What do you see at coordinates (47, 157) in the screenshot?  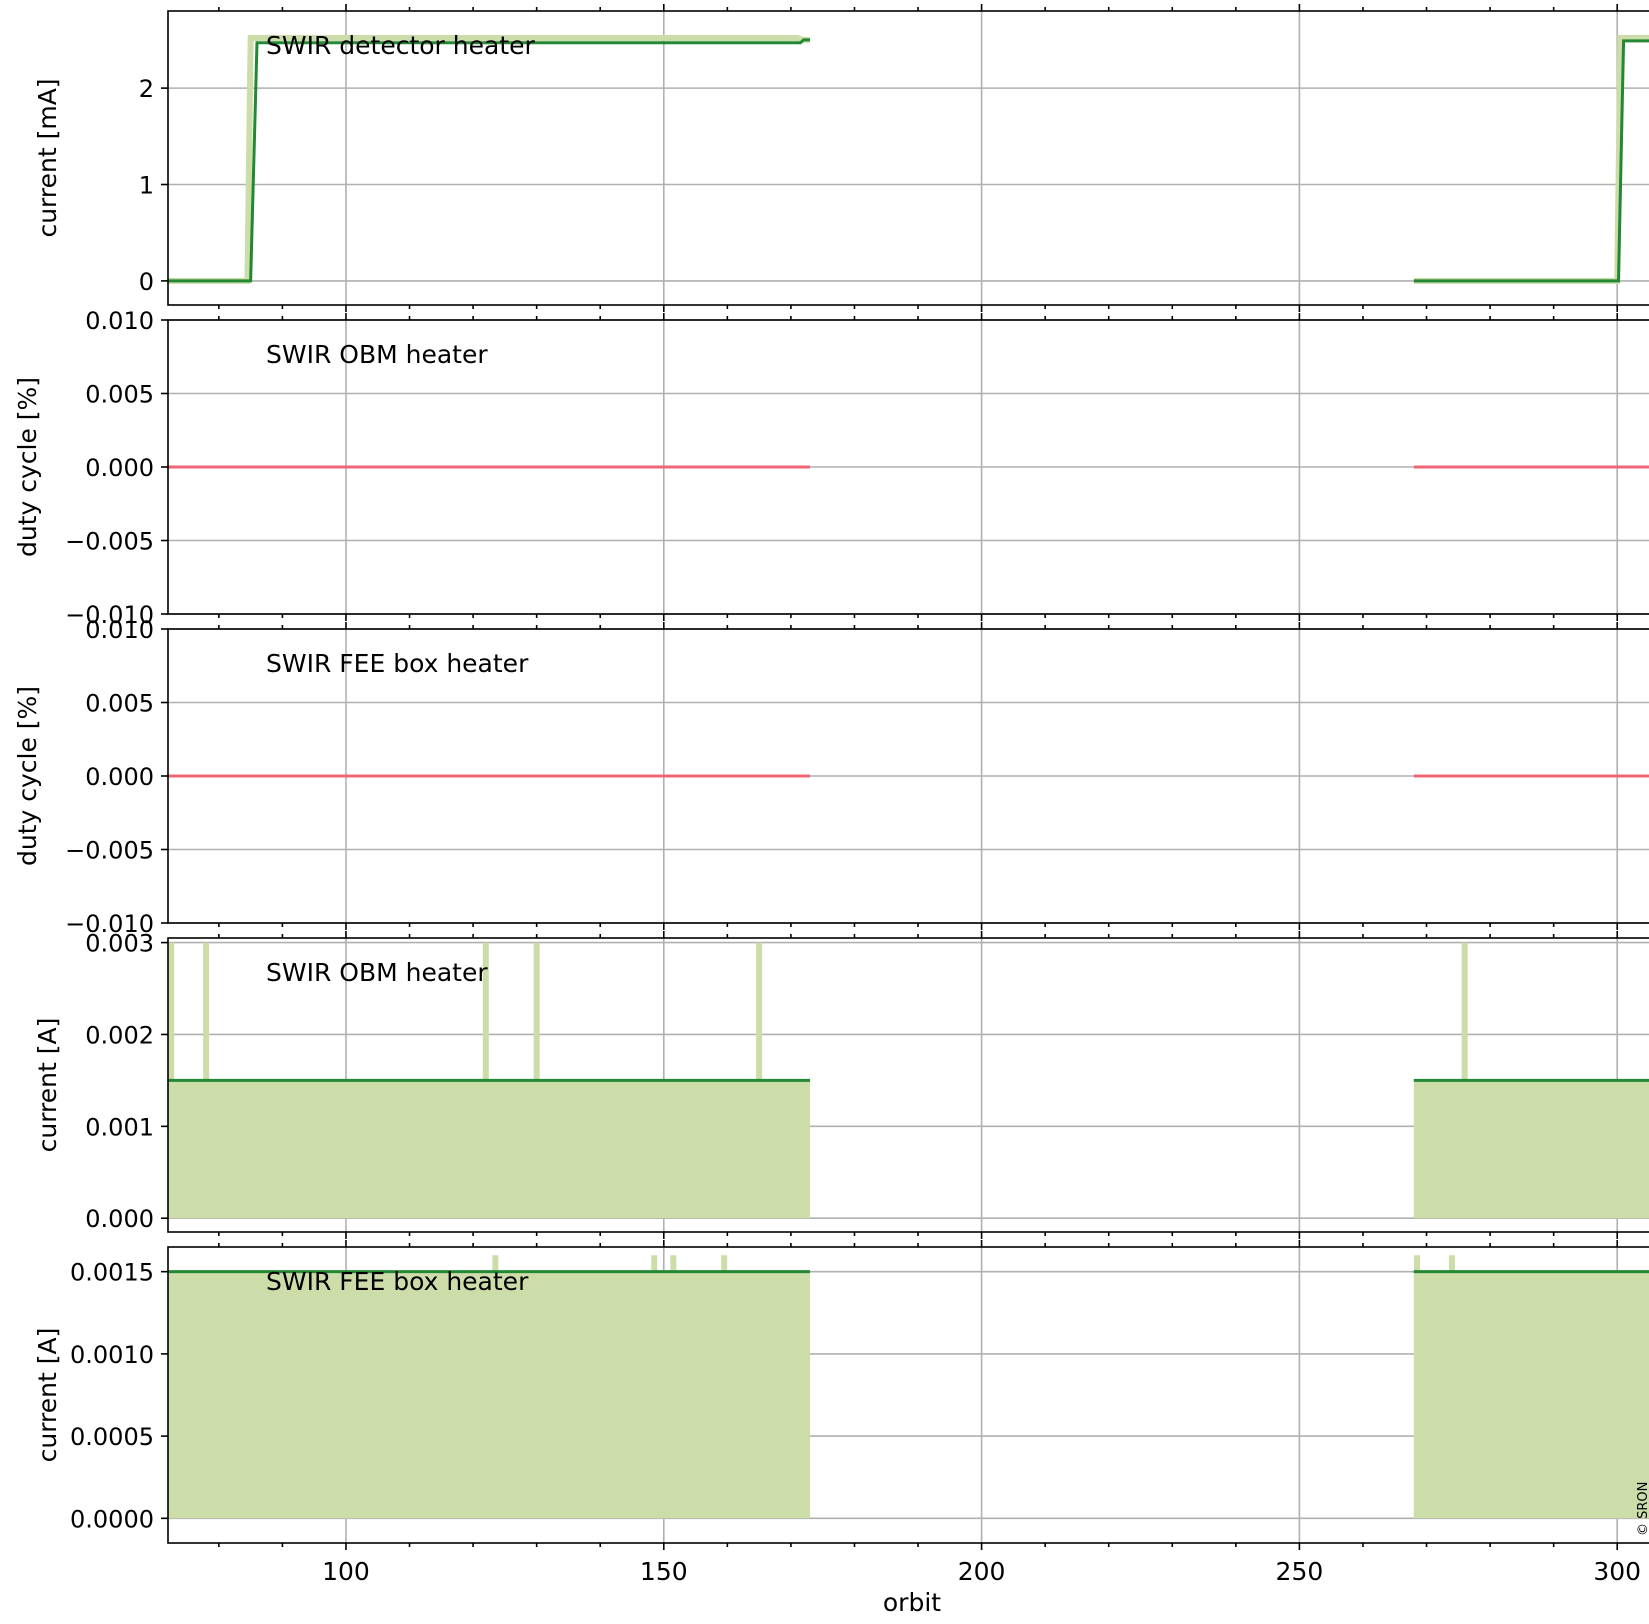 I see `y-axis-label: current [mA]` at bounding box center [47, 157].